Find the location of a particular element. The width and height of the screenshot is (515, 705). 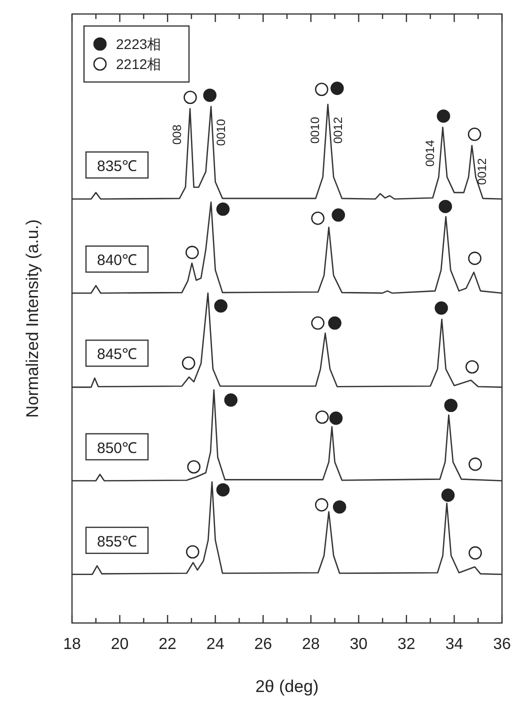

x-tick-label: 30 is located at coordinates (359, 644).